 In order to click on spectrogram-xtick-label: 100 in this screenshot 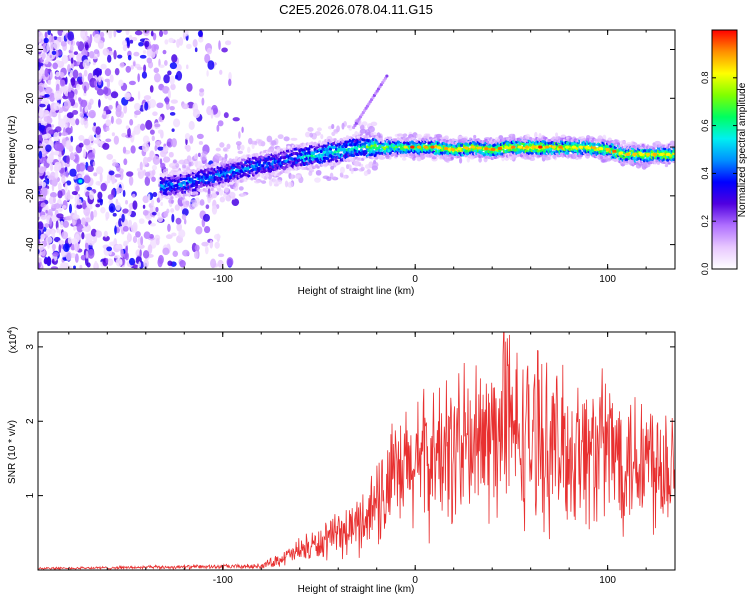, I will do `click(607, 279)`.